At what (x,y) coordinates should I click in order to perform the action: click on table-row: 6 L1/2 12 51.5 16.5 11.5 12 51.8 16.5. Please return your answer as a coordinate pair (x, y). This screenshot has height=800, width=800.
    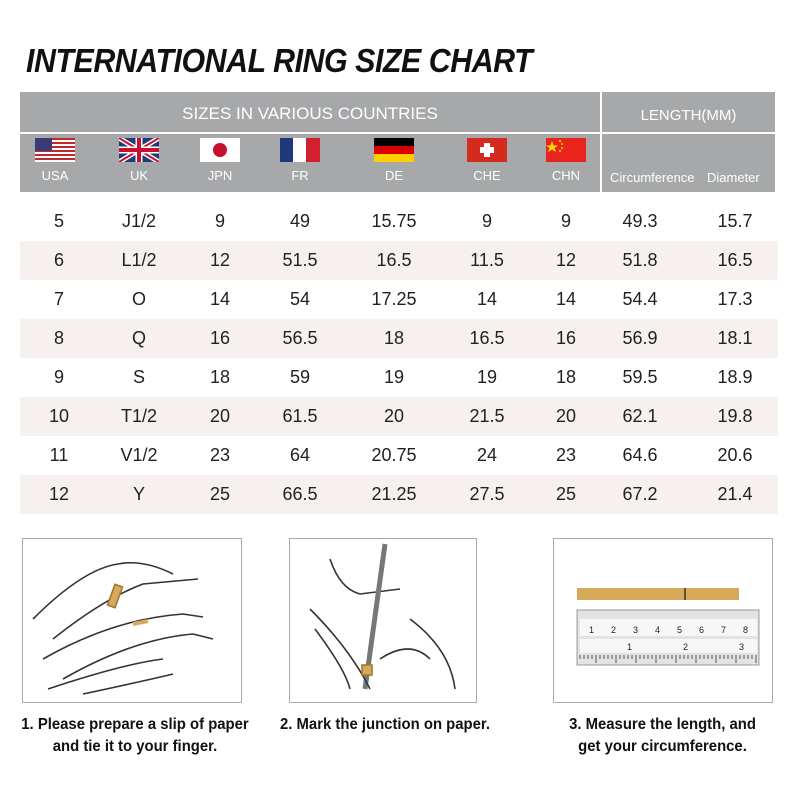
    Looking at the image, I should click on (399, 260).